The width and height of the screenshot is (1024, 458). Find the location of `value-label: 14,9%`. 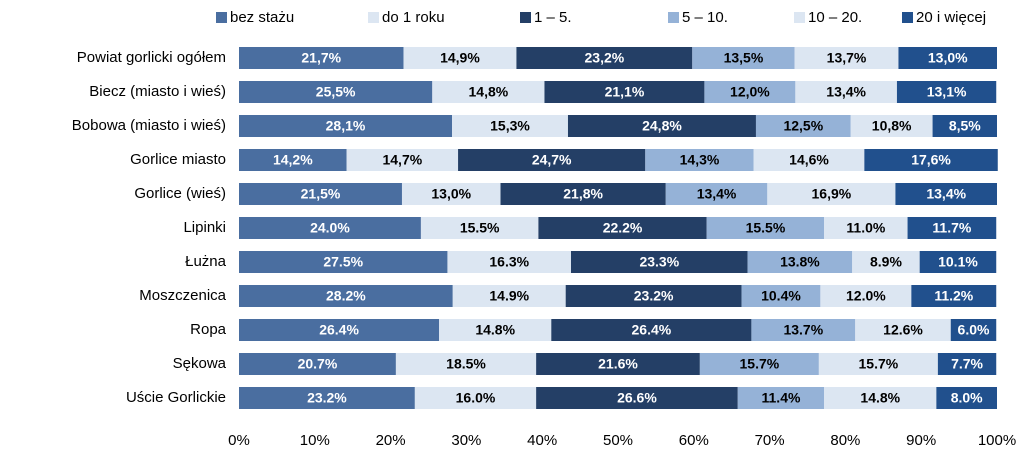

value-label: 14,9% is located at coordinates (460, 58).